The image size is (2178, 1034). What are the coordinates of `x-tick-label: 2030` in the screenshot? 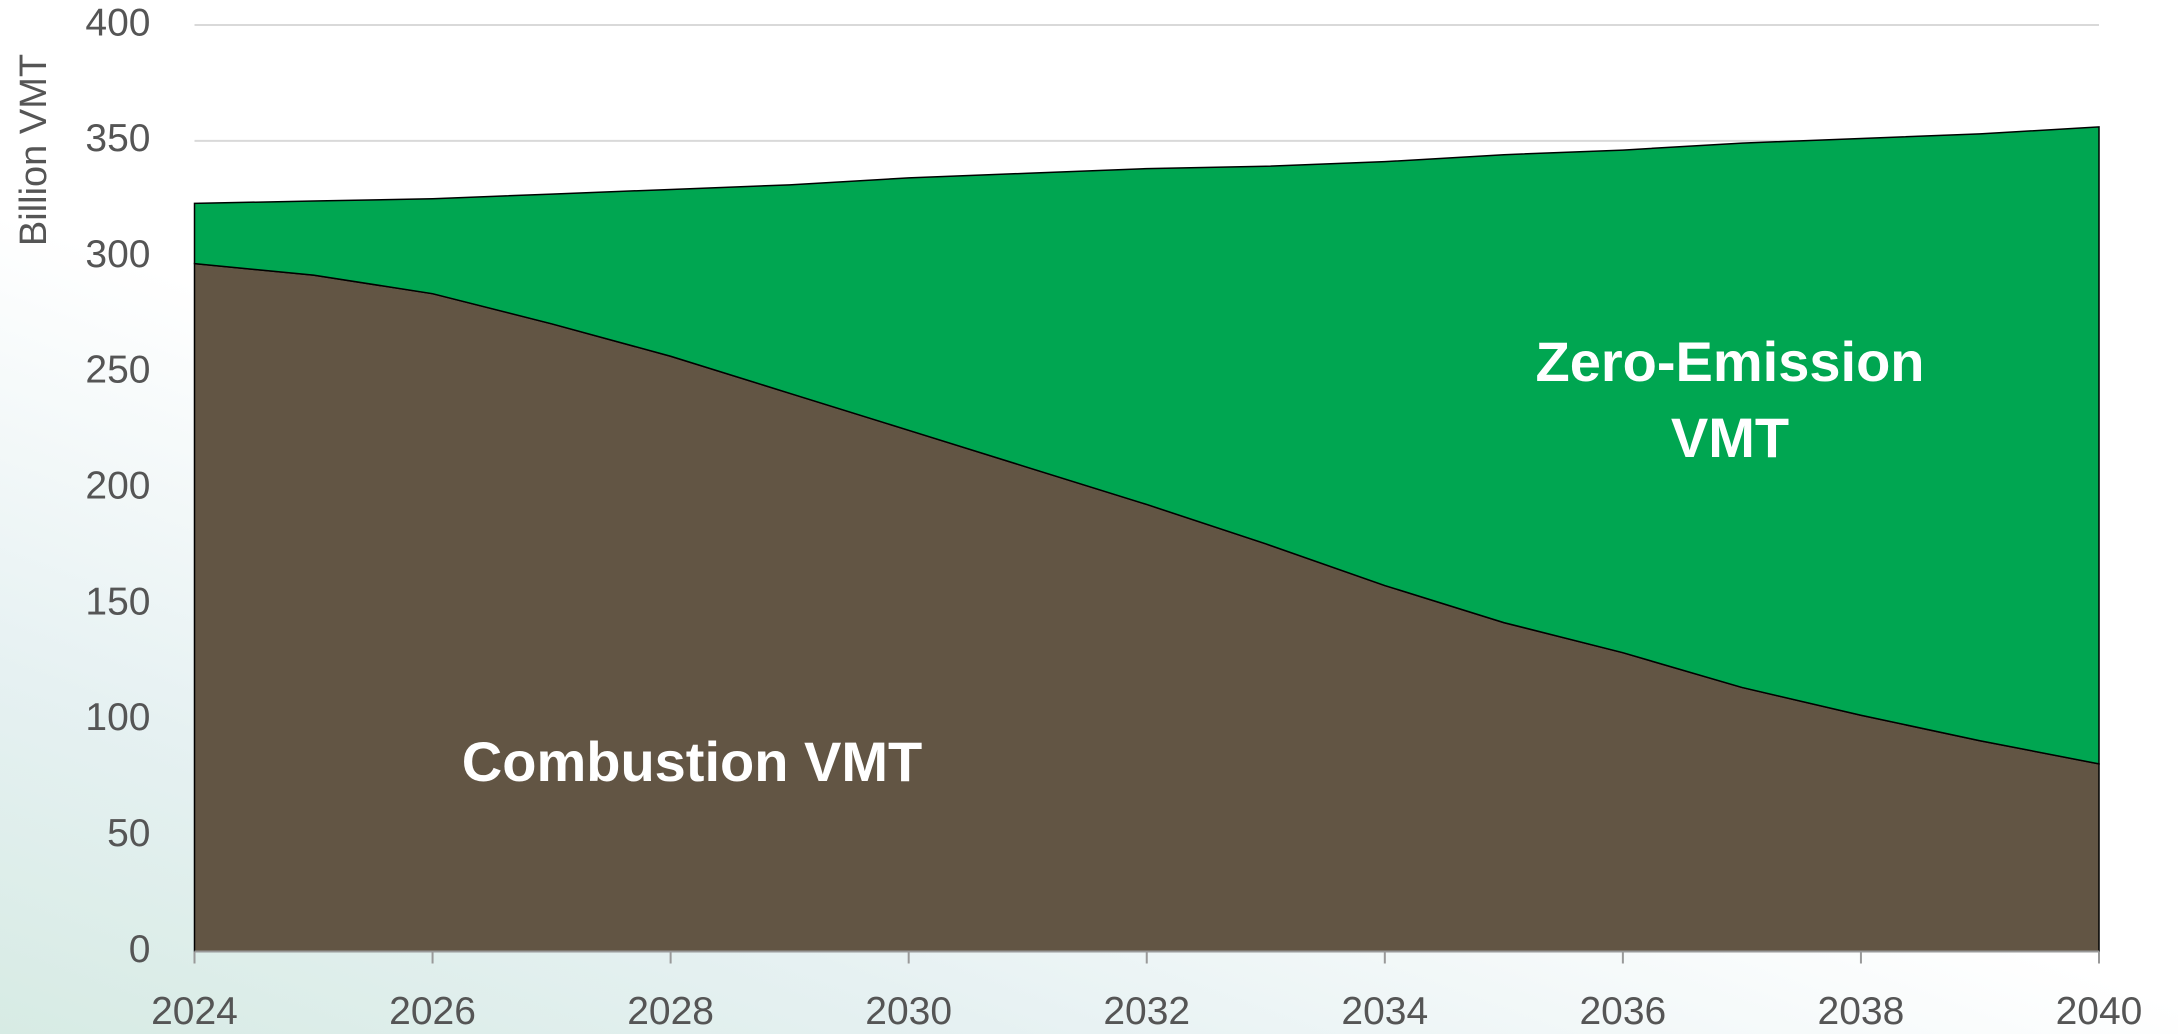 It's located at (908, 1011).